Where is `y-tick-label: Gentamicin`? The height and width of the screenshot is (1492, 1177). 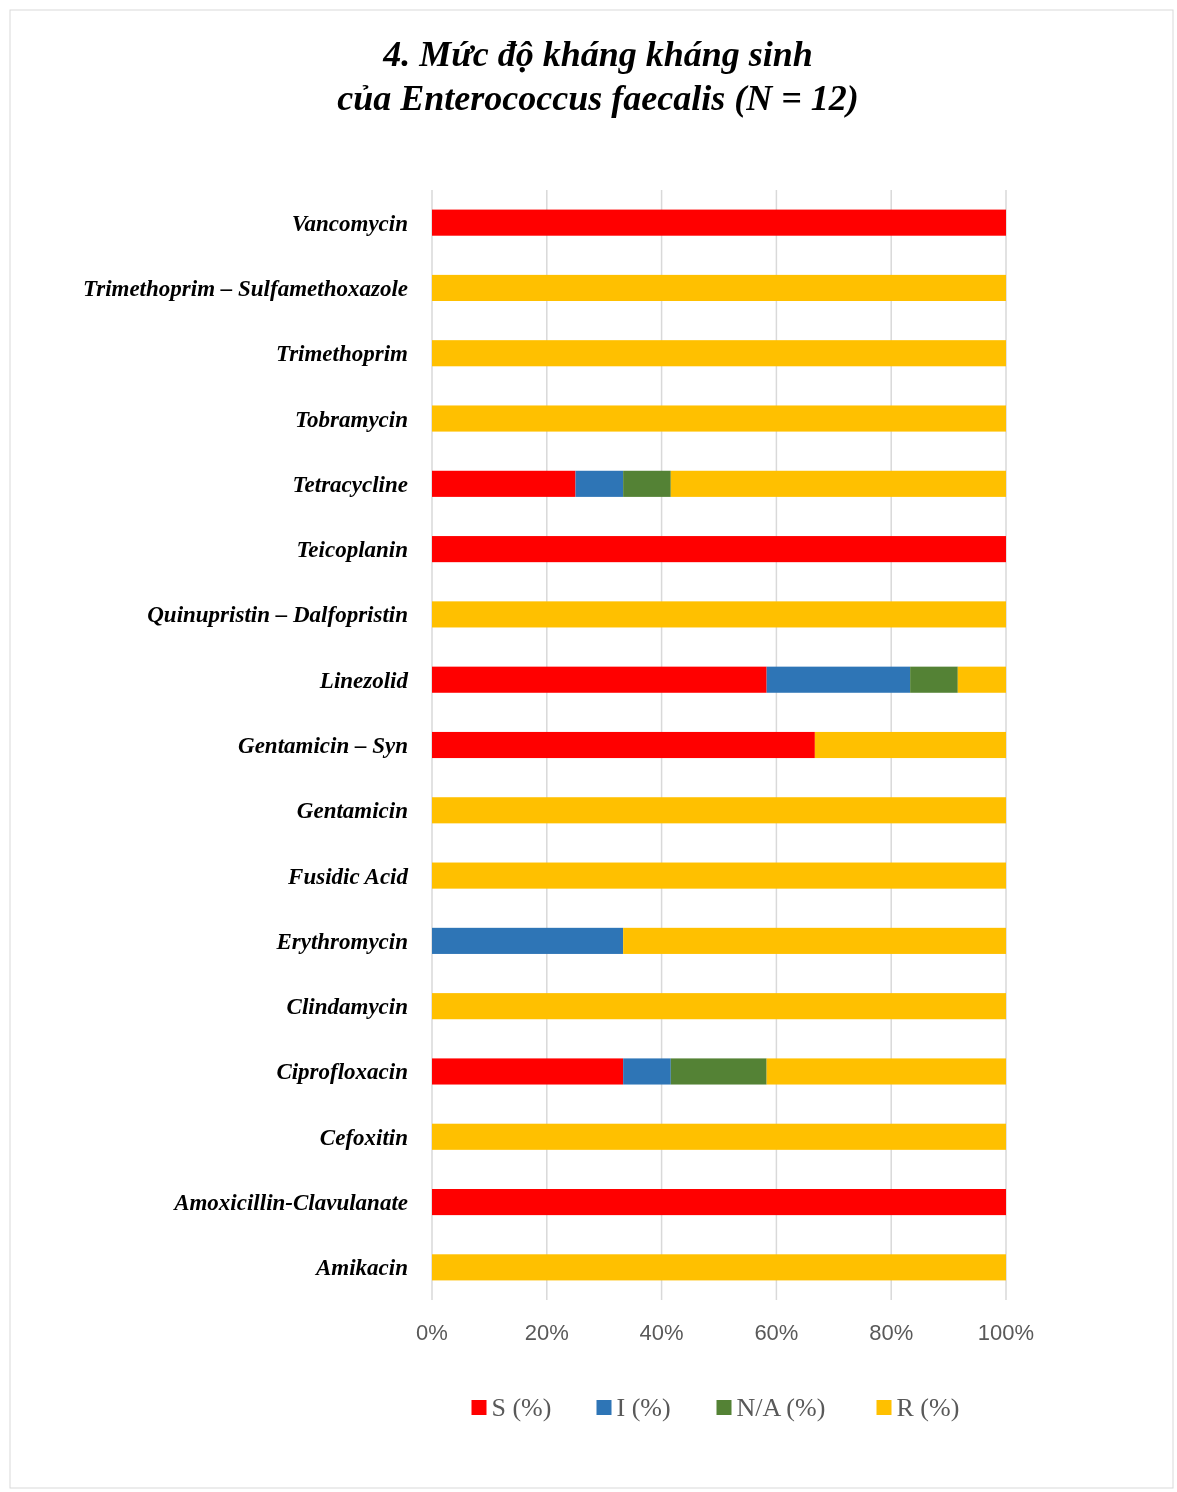 y-tick-label: Gentamicin is located at coordinates (352, 811).